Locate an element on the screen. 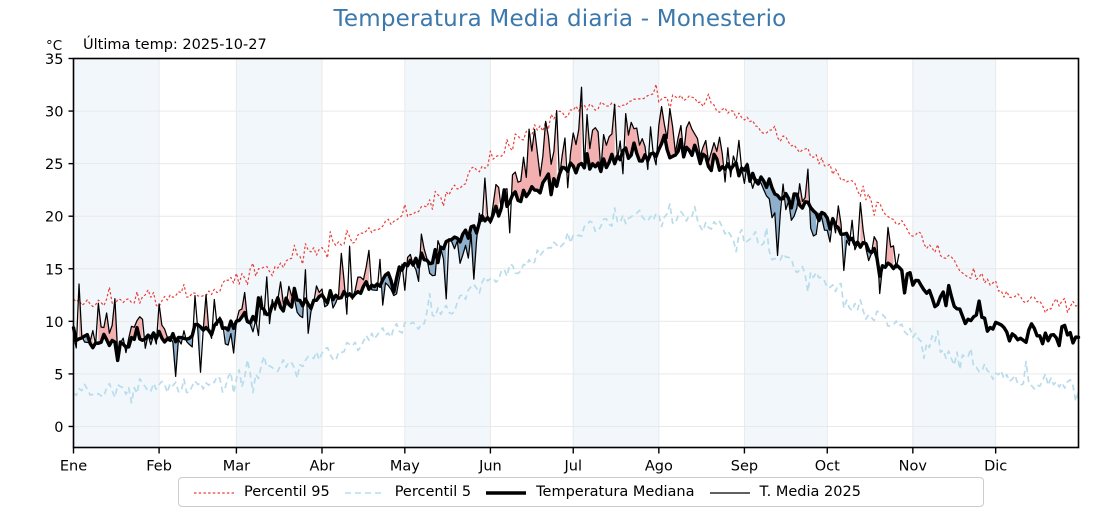 The height and width of the screenshot is (507, 1120). y-tick-label: 10 is located at coordinates (54, 323).